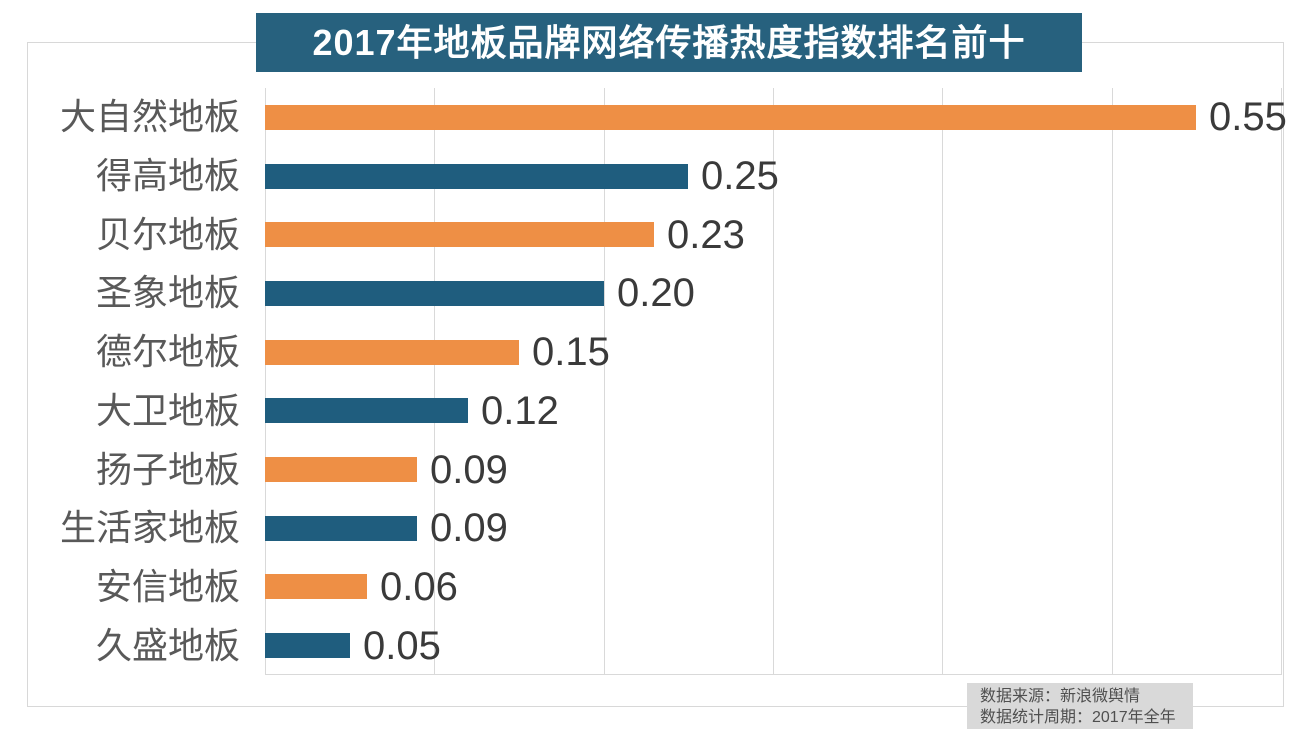 This screenshot has width=1314, height=739. I want to click on chart-title: 2017年地板品牌网络传播热度指数排名前十, so click(669, 42).